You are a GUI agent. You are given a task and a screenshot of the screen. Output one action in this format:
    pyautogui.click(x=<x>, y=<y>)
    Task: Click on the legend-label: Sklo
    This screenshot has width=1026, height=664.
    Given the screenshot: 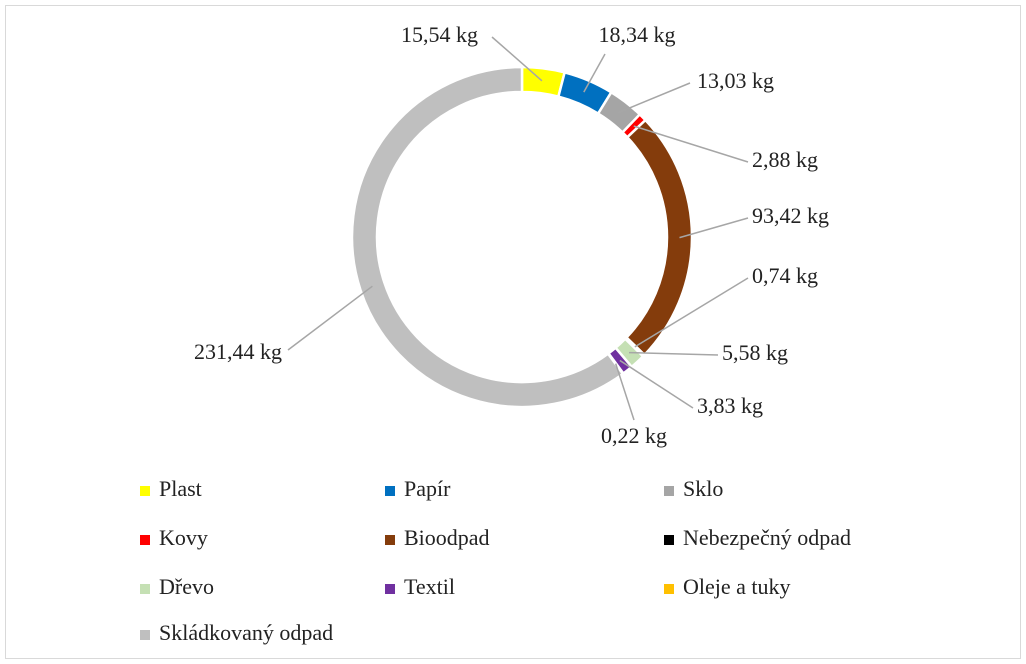 What is the action you would take?
    pyautogui.click(x=703, y=488)
    